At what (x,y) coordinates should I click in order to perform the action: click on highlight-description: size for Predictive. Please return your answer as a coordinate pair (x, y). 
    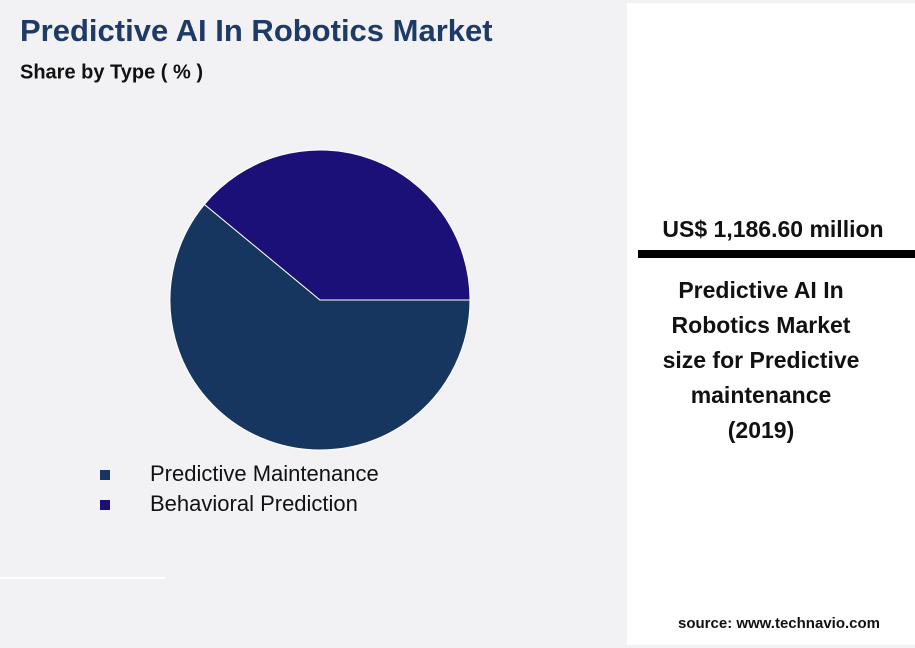
    Looking at the image, I should click on (761, 360).